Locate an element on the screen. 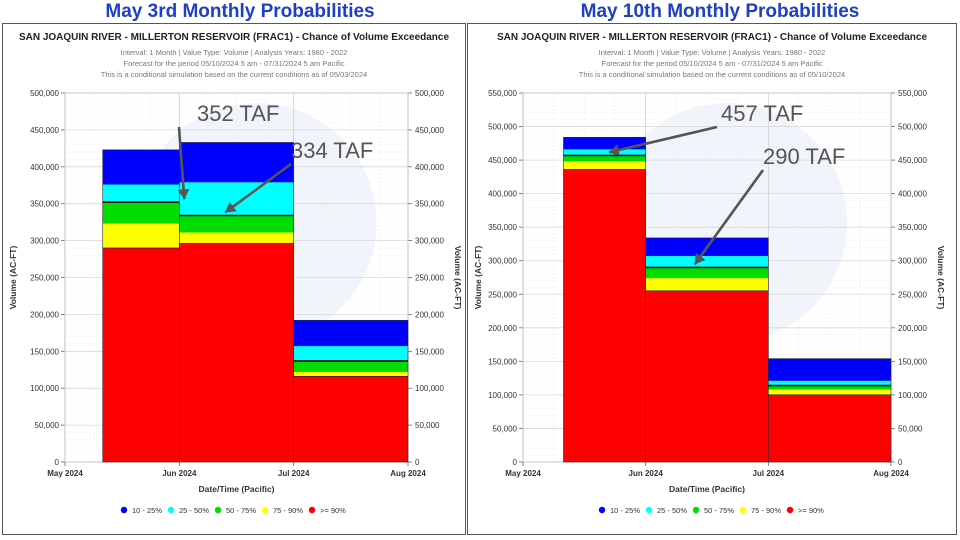  y-tick-label-right: 150,000 is located at coordinates (429, 351).